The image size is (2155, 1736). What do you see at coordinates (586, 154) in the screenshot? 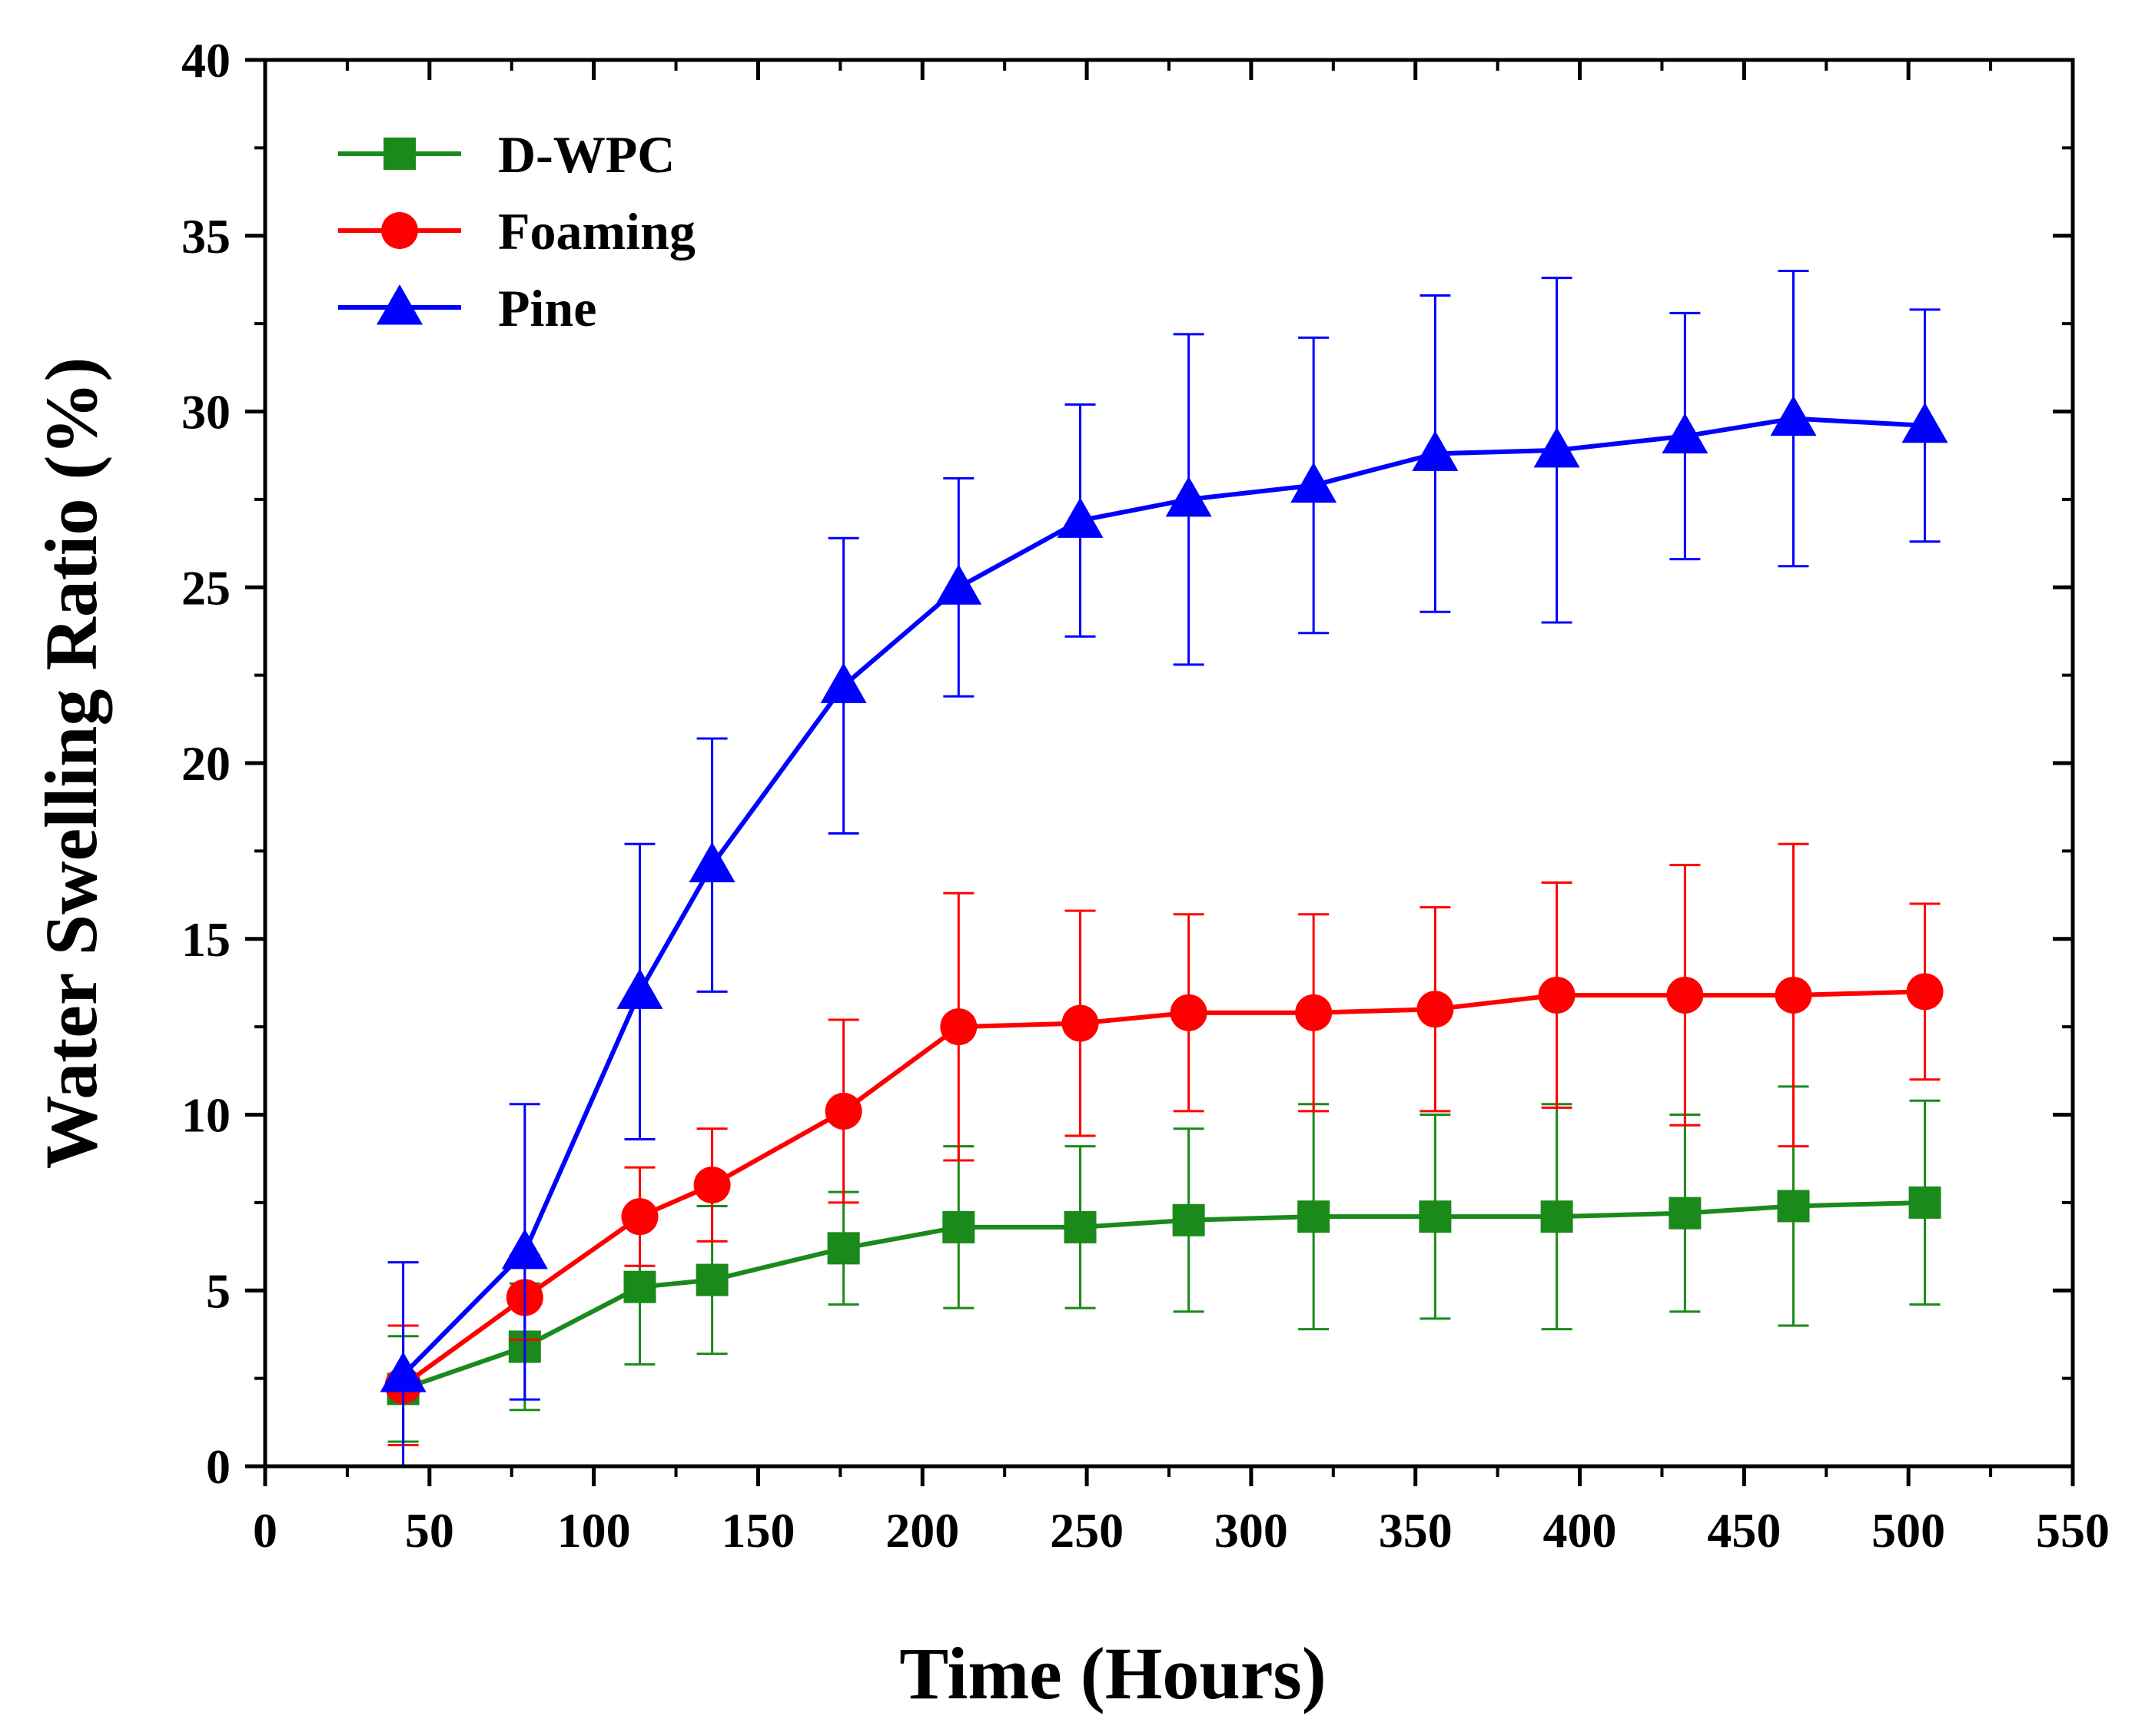
I see `legend-label: D-WPC` at bounding box center [586, 154].